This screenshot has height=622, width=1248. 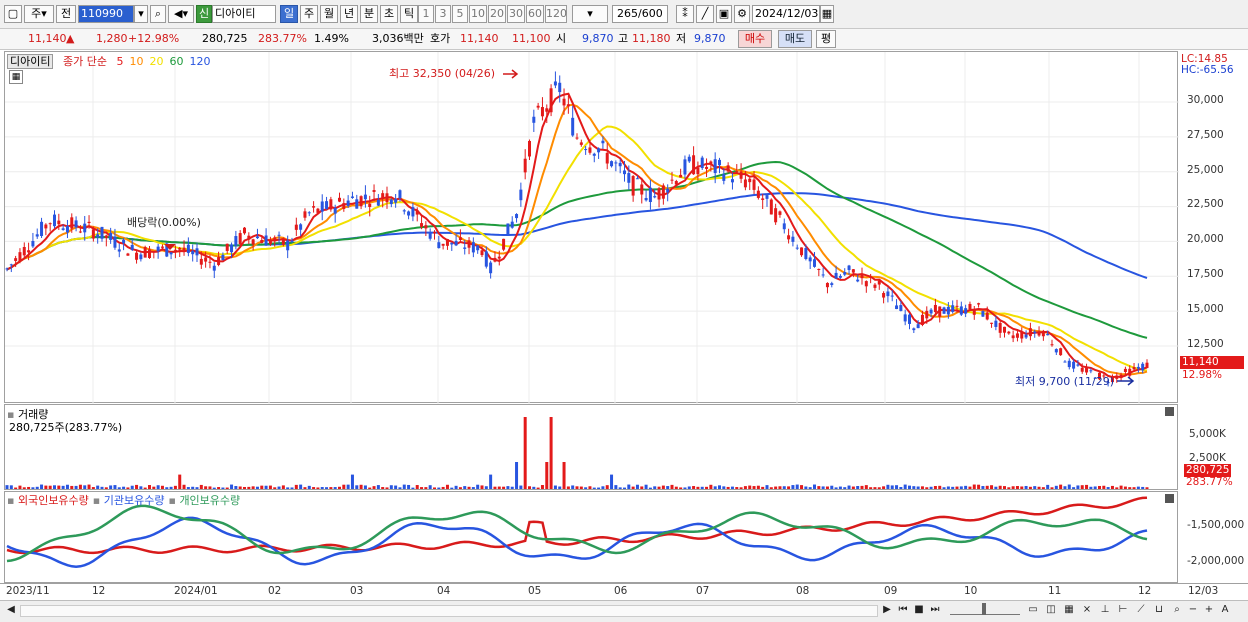 I want to click on zoom-out-icon: −, so click(x=1193, y=609).